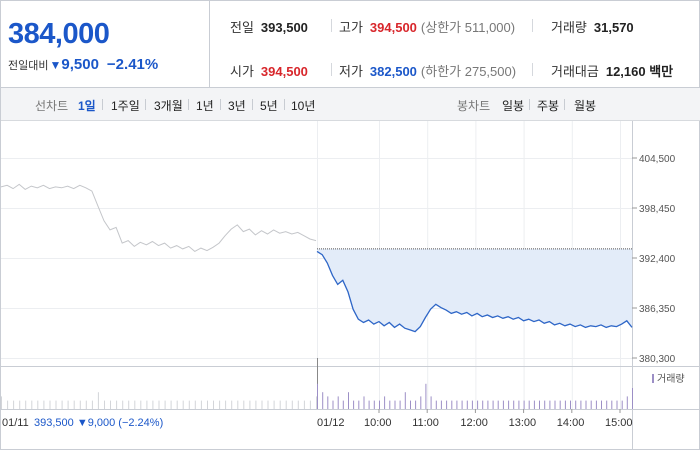 The image size is (700, 450). What do you see at coordinates (378, 423) in the screenshot?
I see `time-label: 10:00` at bounding box center [378, 423].